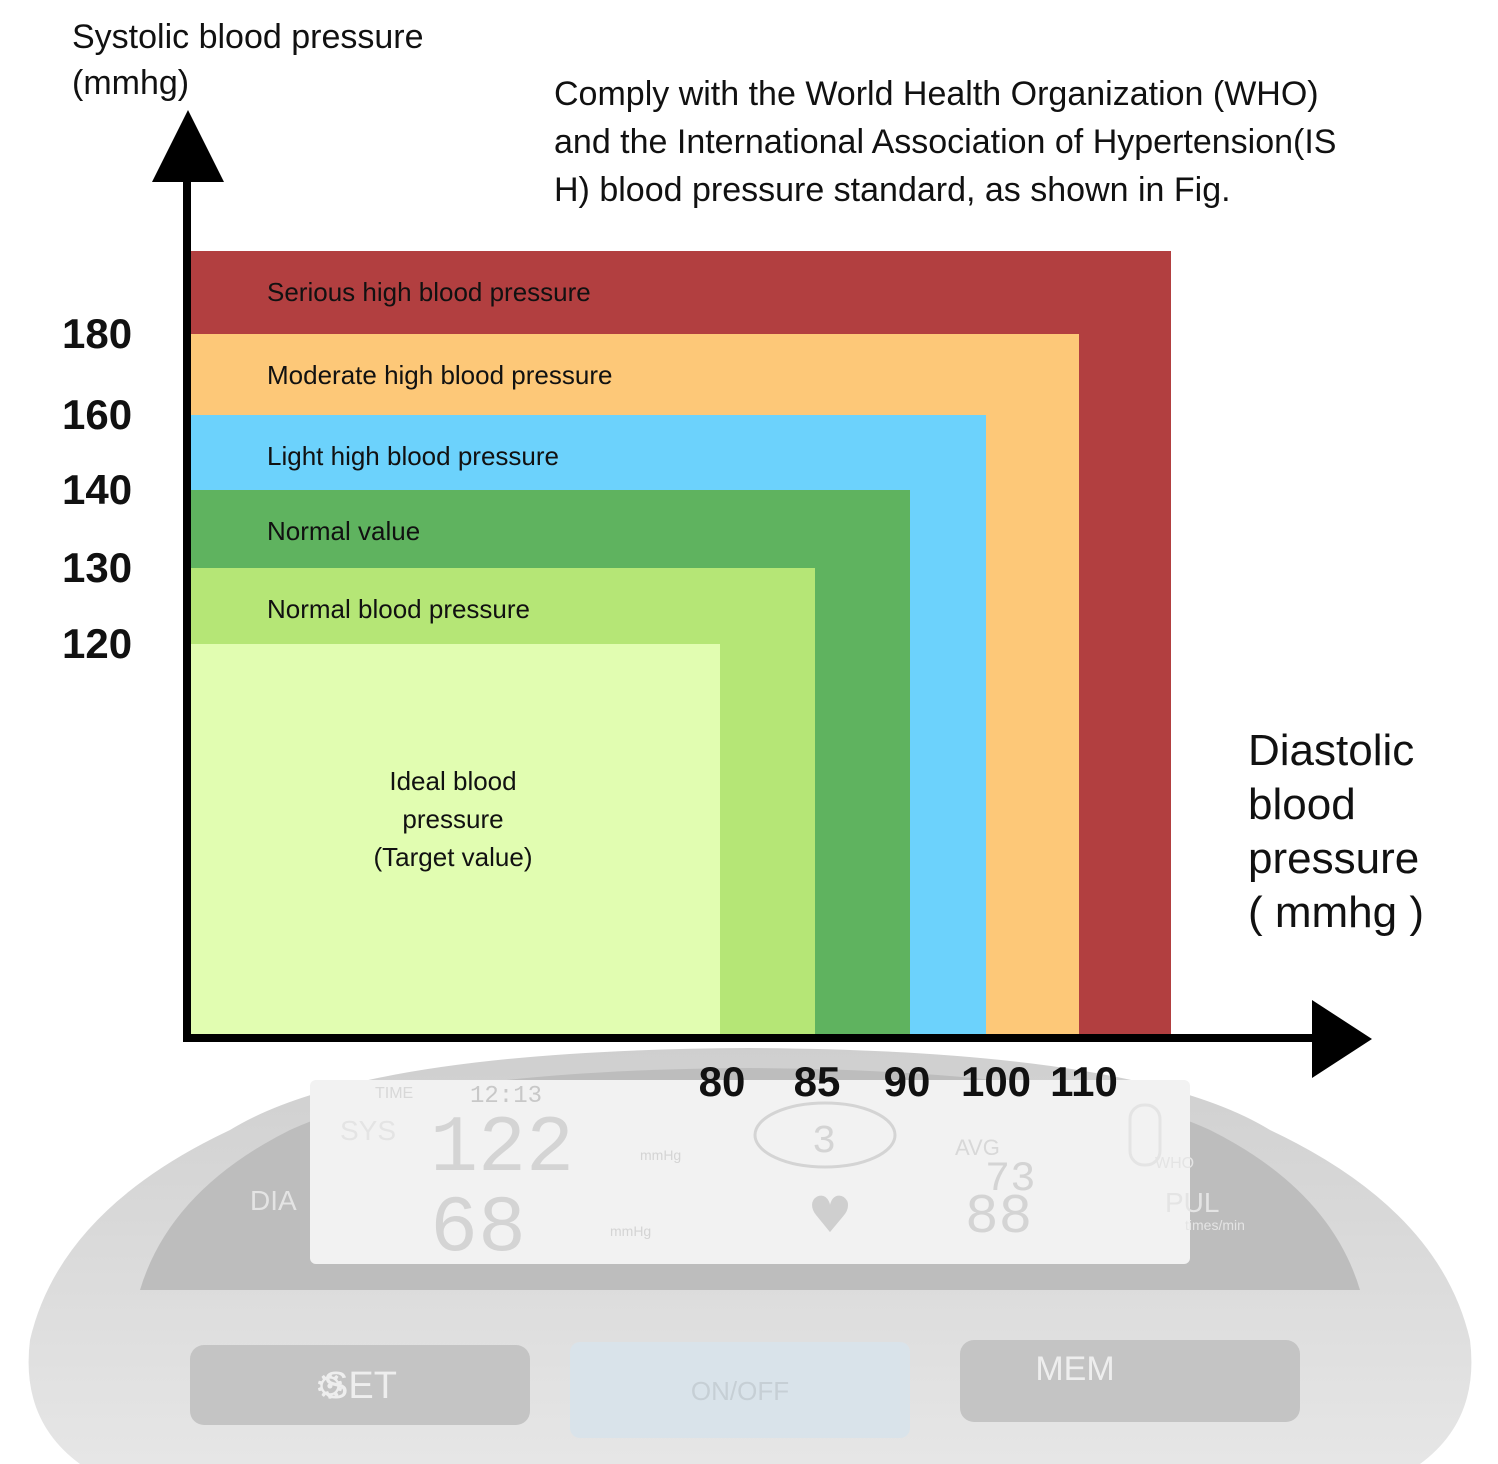 The height and width of the screenshot is (1464, 1498). I want to click on lcd-pulse-value: 88, so click(998, 1217).